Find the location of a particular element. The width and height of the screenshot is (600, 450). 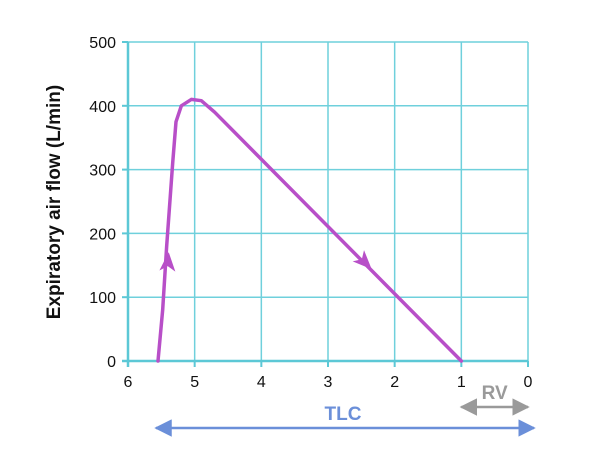

x-tick-label-4: 4 is located at coordinates (261, 382).